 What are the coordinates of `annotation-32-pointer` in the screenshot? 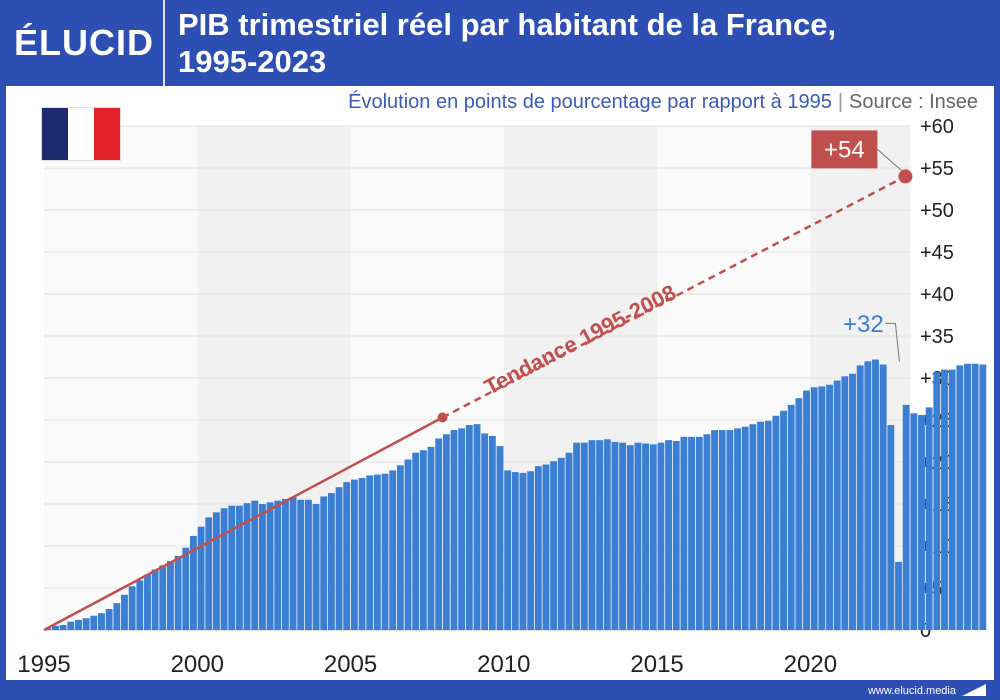 It's located at (892, 342).